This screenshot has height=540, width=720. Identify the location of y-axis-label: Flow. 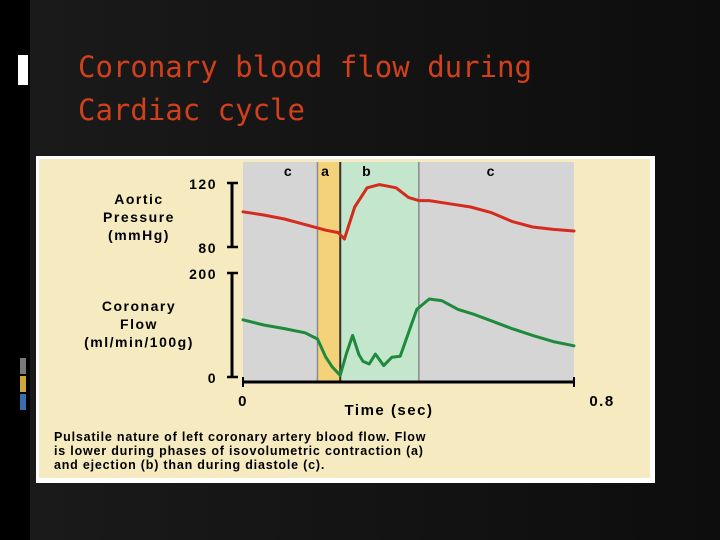
(139, 324).